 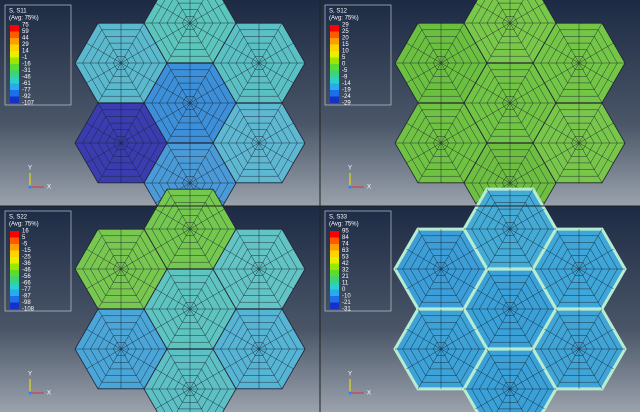 I want to click on legend-level: 84, so click(x=345, y=238).